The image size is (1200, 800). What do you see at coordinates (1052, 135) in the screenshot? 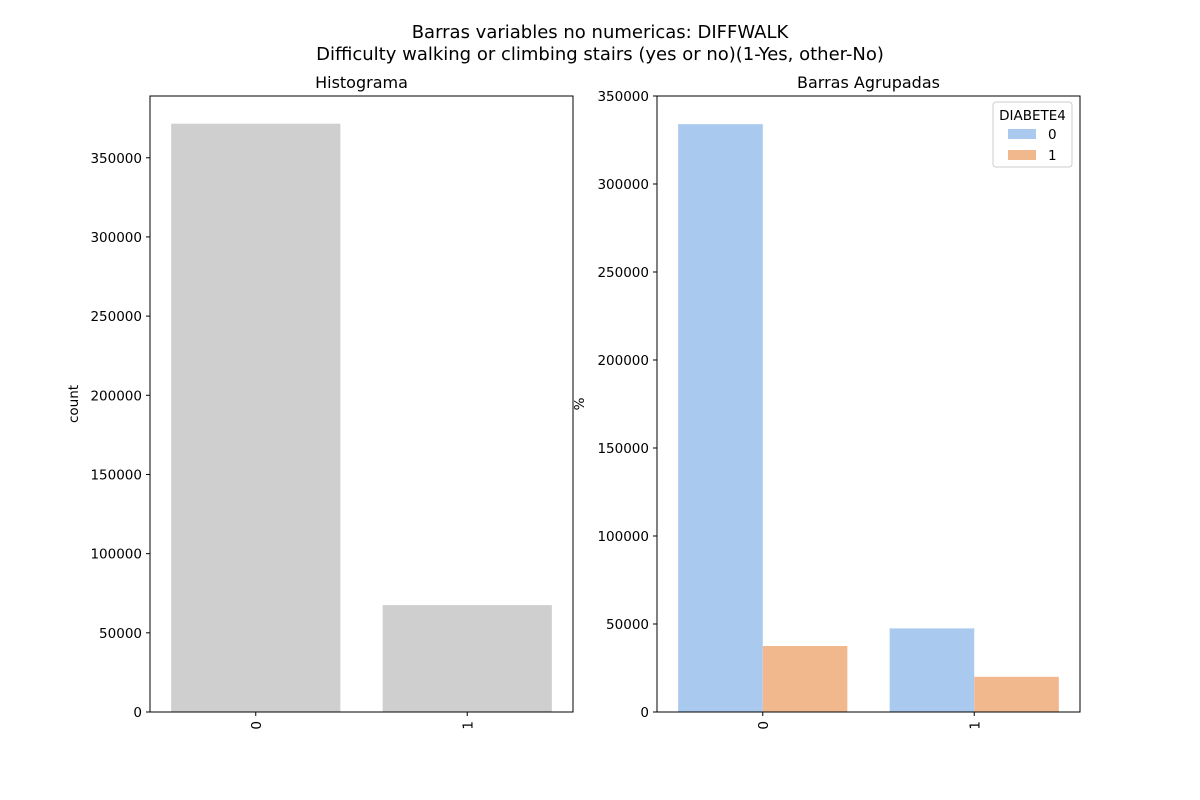
I see `legend-label-0: 0` at bounding box center [1052, 135].